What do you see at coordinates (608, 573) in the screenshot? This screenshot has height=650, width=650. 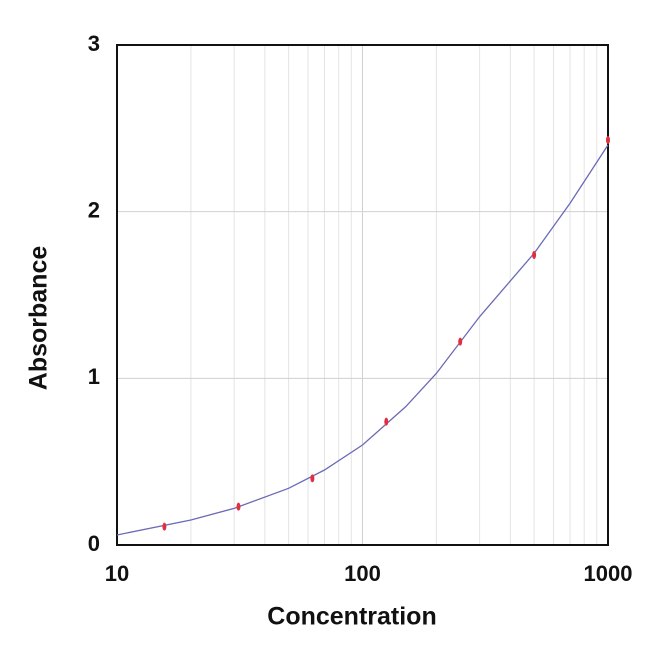 I see `x-tick-label: 1000` at bounding box center [608, 573].